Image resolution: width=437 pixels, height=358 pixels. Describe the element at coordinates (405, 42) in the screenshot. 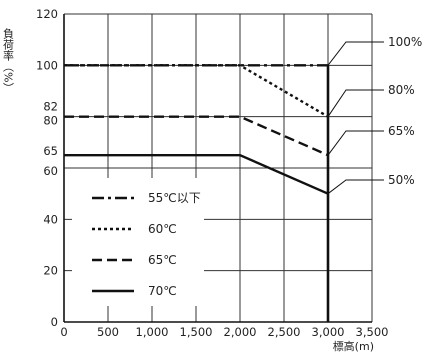

I see `callout-label: 100%` at that location.